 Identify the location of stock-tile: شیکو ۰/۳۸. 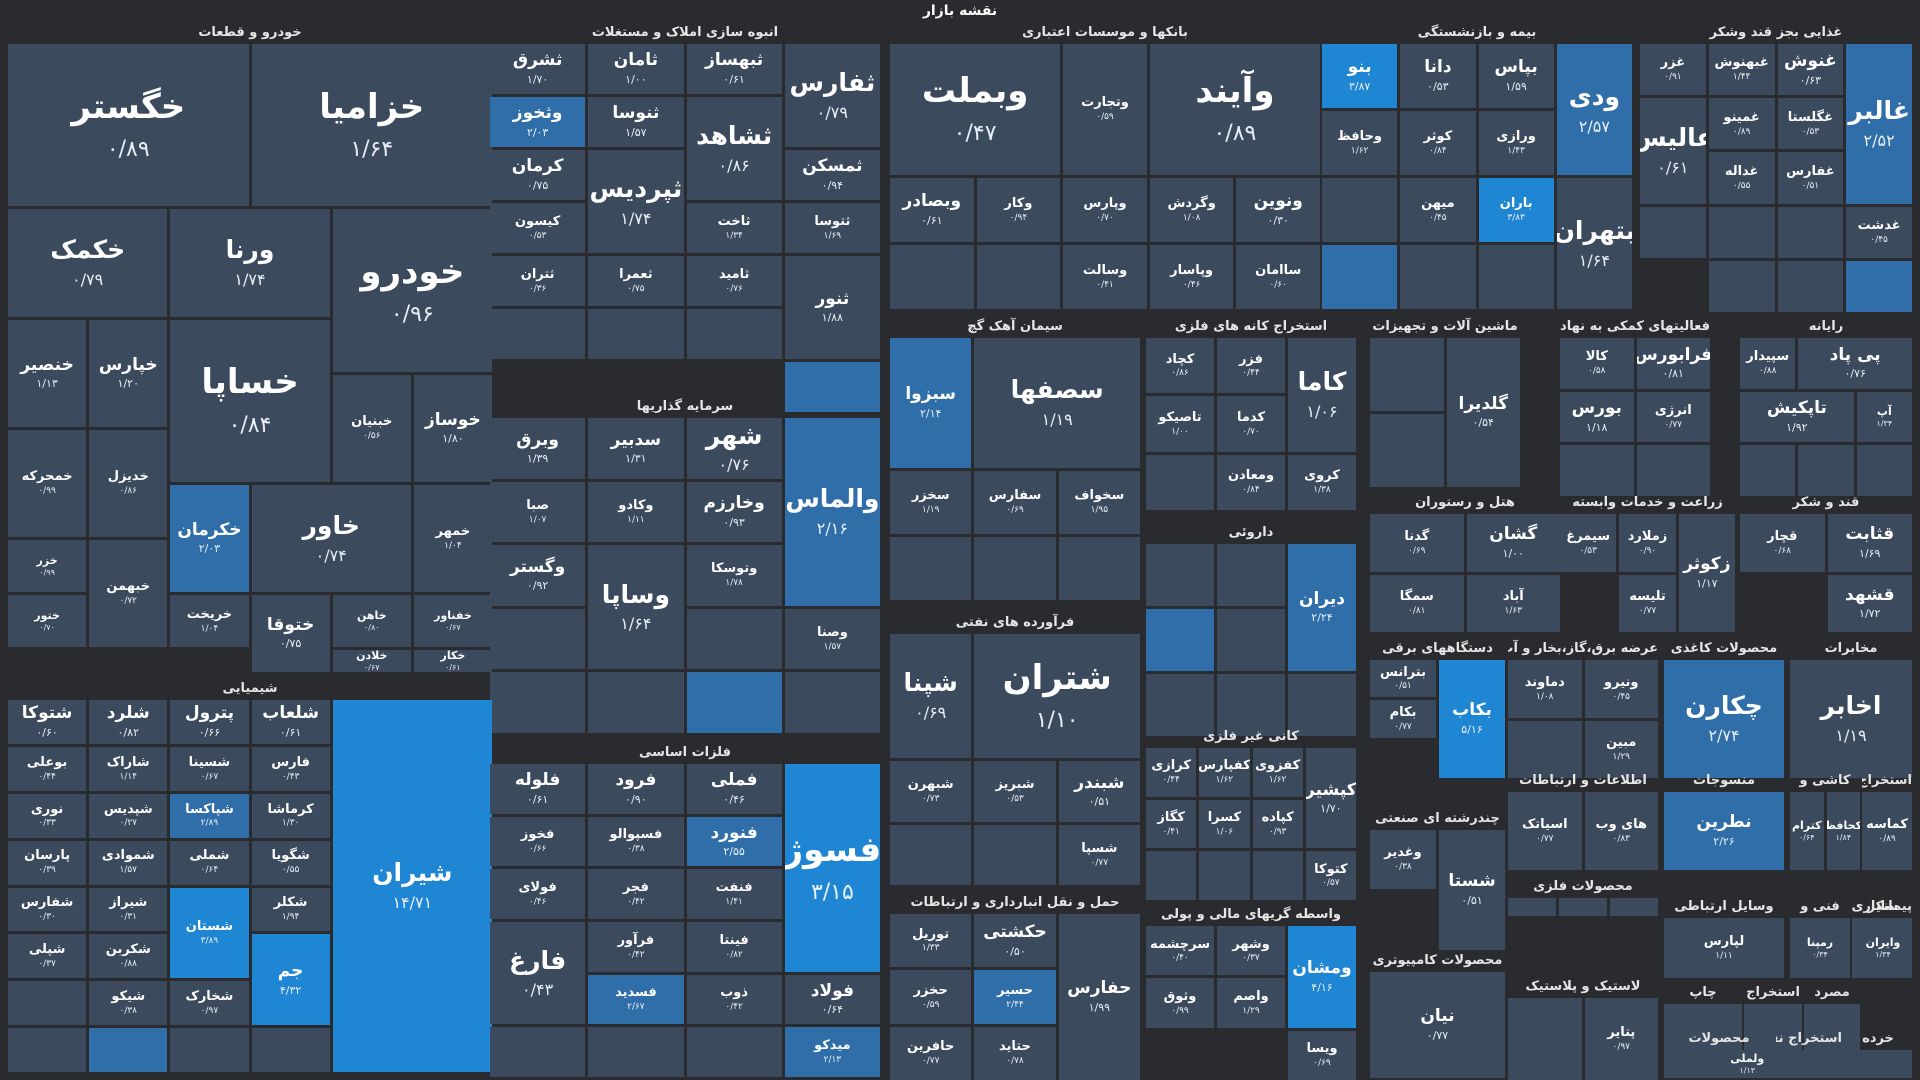
(128, 1003).